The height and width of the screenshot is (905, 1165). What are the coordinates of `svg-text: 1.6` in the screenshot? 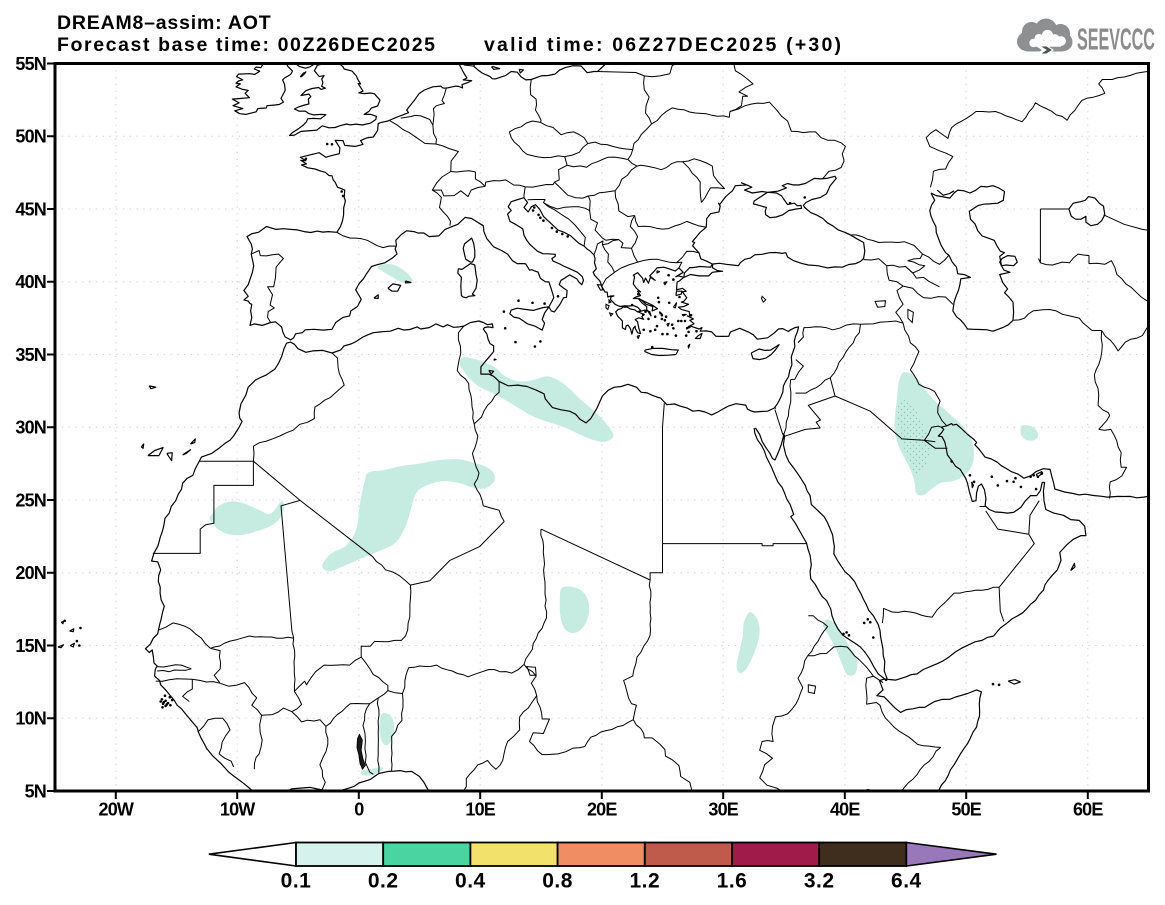 It's located at (732, 881).